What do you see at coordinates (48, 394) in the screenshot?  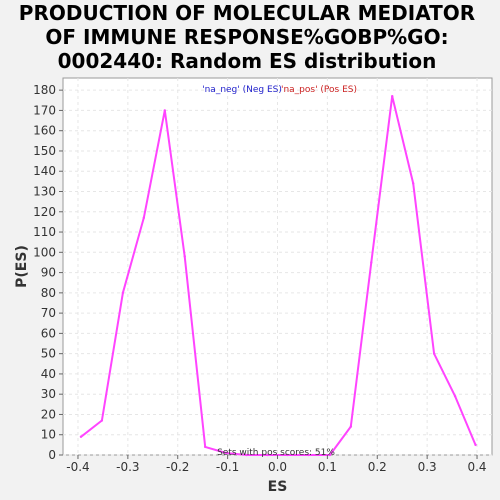 I see `y-tick-label: 30` at bounding box center [48, 394].